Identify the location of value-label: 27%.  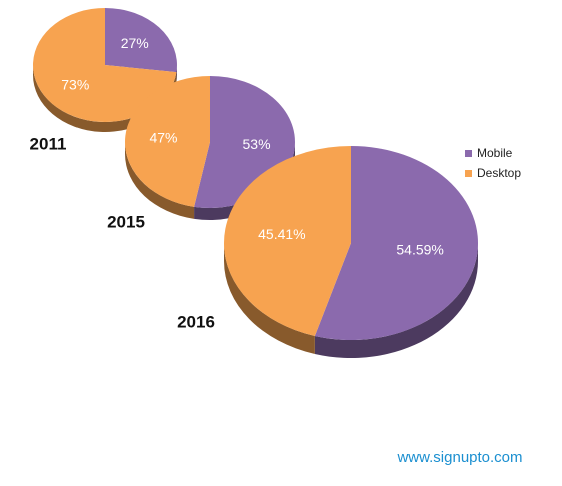
(135, 43).